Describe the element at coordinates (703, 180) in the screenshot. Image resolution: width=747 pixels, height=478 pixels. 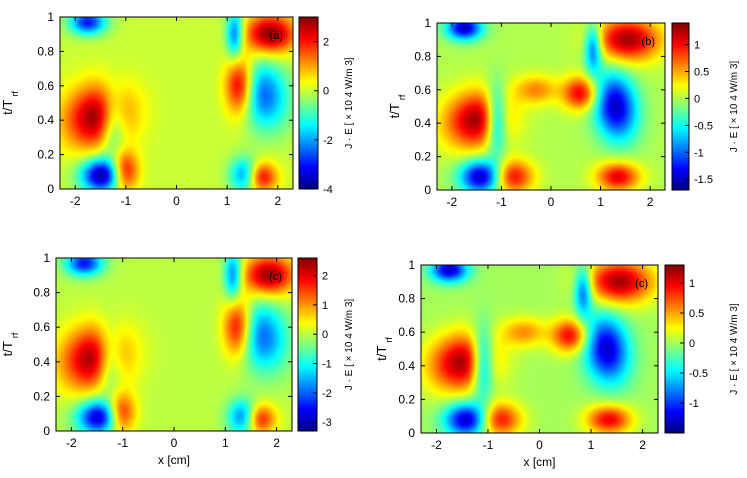
I see `colorbar-tick-label: -1.5` at that location.